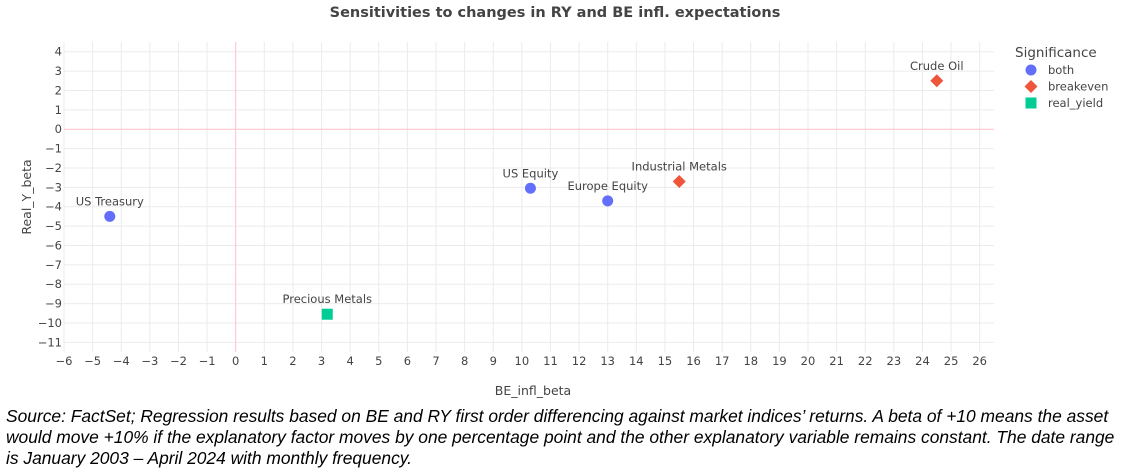  Describe the element at coordinates (110, 201) in the screenshot. I see `point-label: US Treasury` at that location.